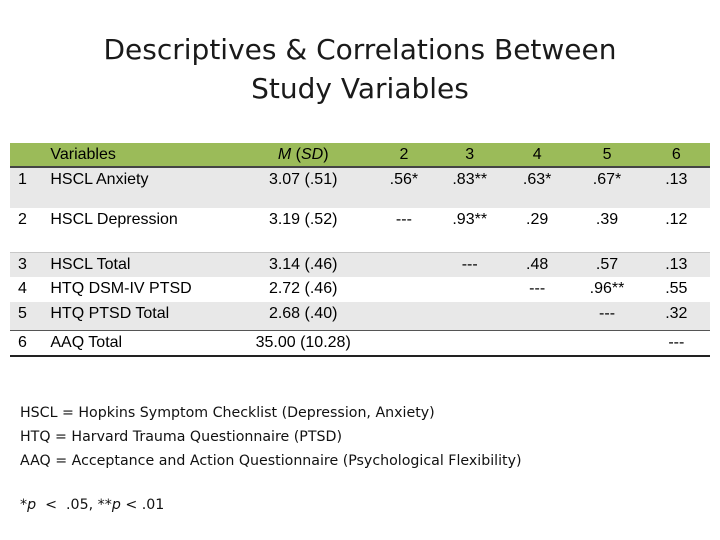 The width and height of the screenshot is (720, 540). Describe the element at coordinates (607, 288) in the screenshot. I see `row-corr-5: .96**` at that location.